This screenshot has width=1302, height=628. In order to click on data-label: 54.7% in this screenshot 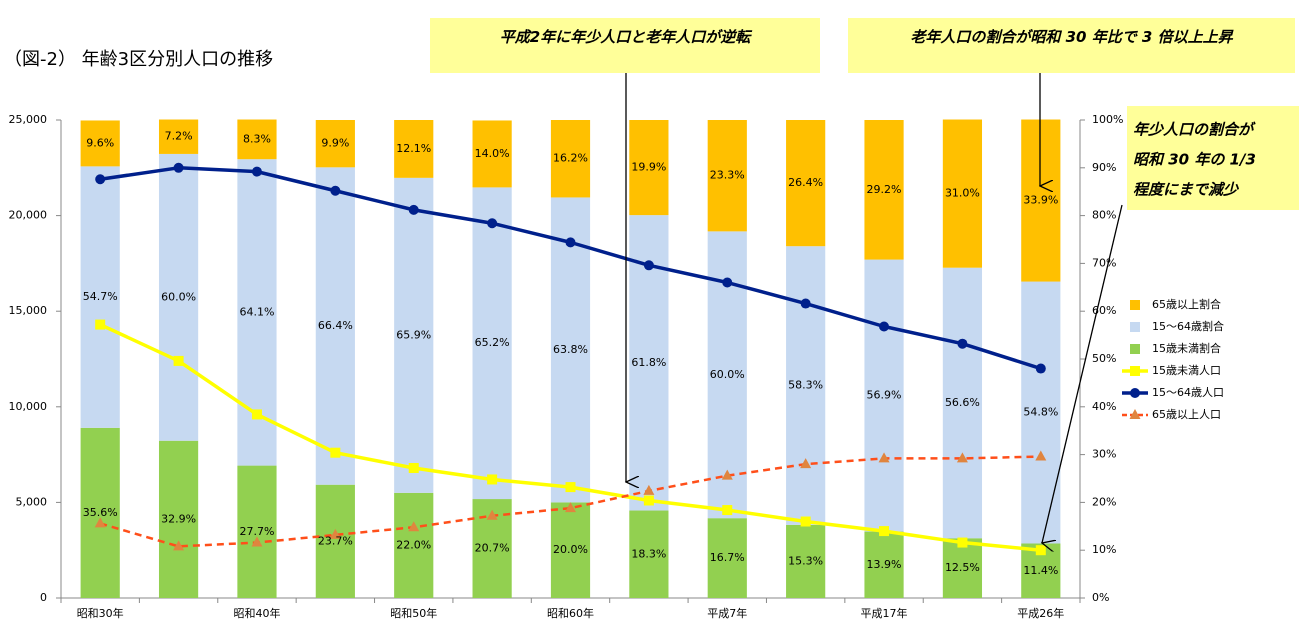, I will do `click(100, 296)`.